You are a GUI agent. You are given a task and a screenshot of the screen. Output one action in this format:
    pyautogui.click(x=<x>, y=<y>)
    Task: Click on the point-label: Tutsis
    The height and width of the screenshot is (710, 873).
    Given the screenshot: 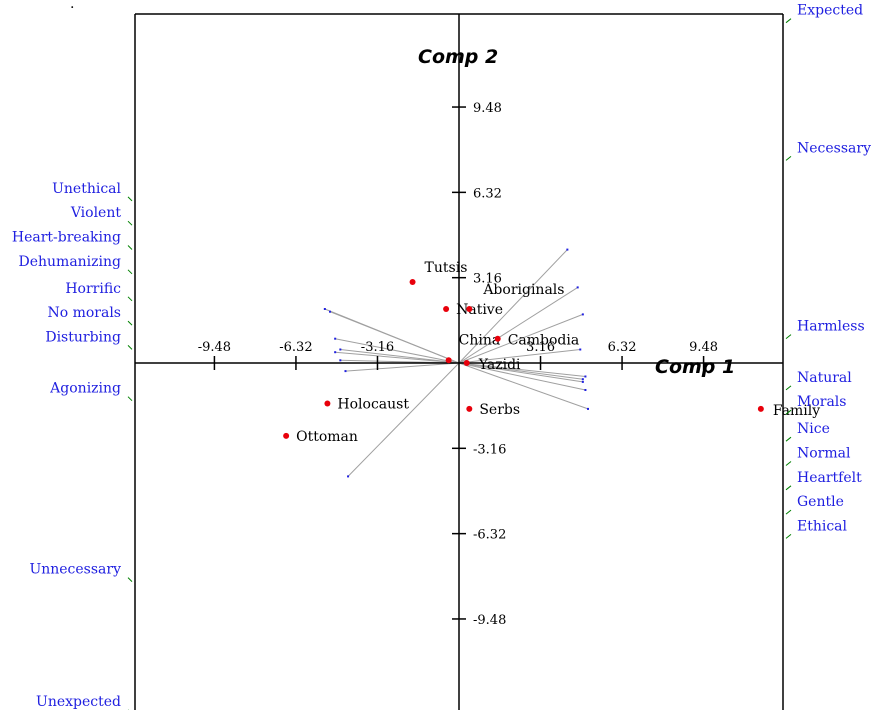 What is the action you would take?
    pyautogui.click(x=446, y=268)
    